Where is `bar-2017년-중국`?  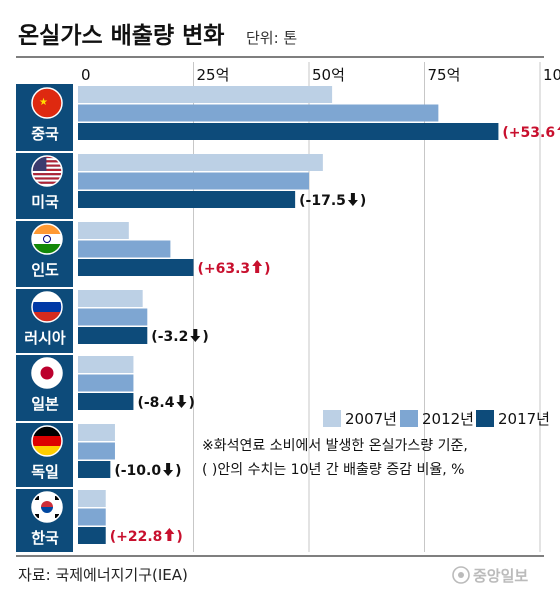 bar-2017년-중국 is located at coordinates (288, 131).